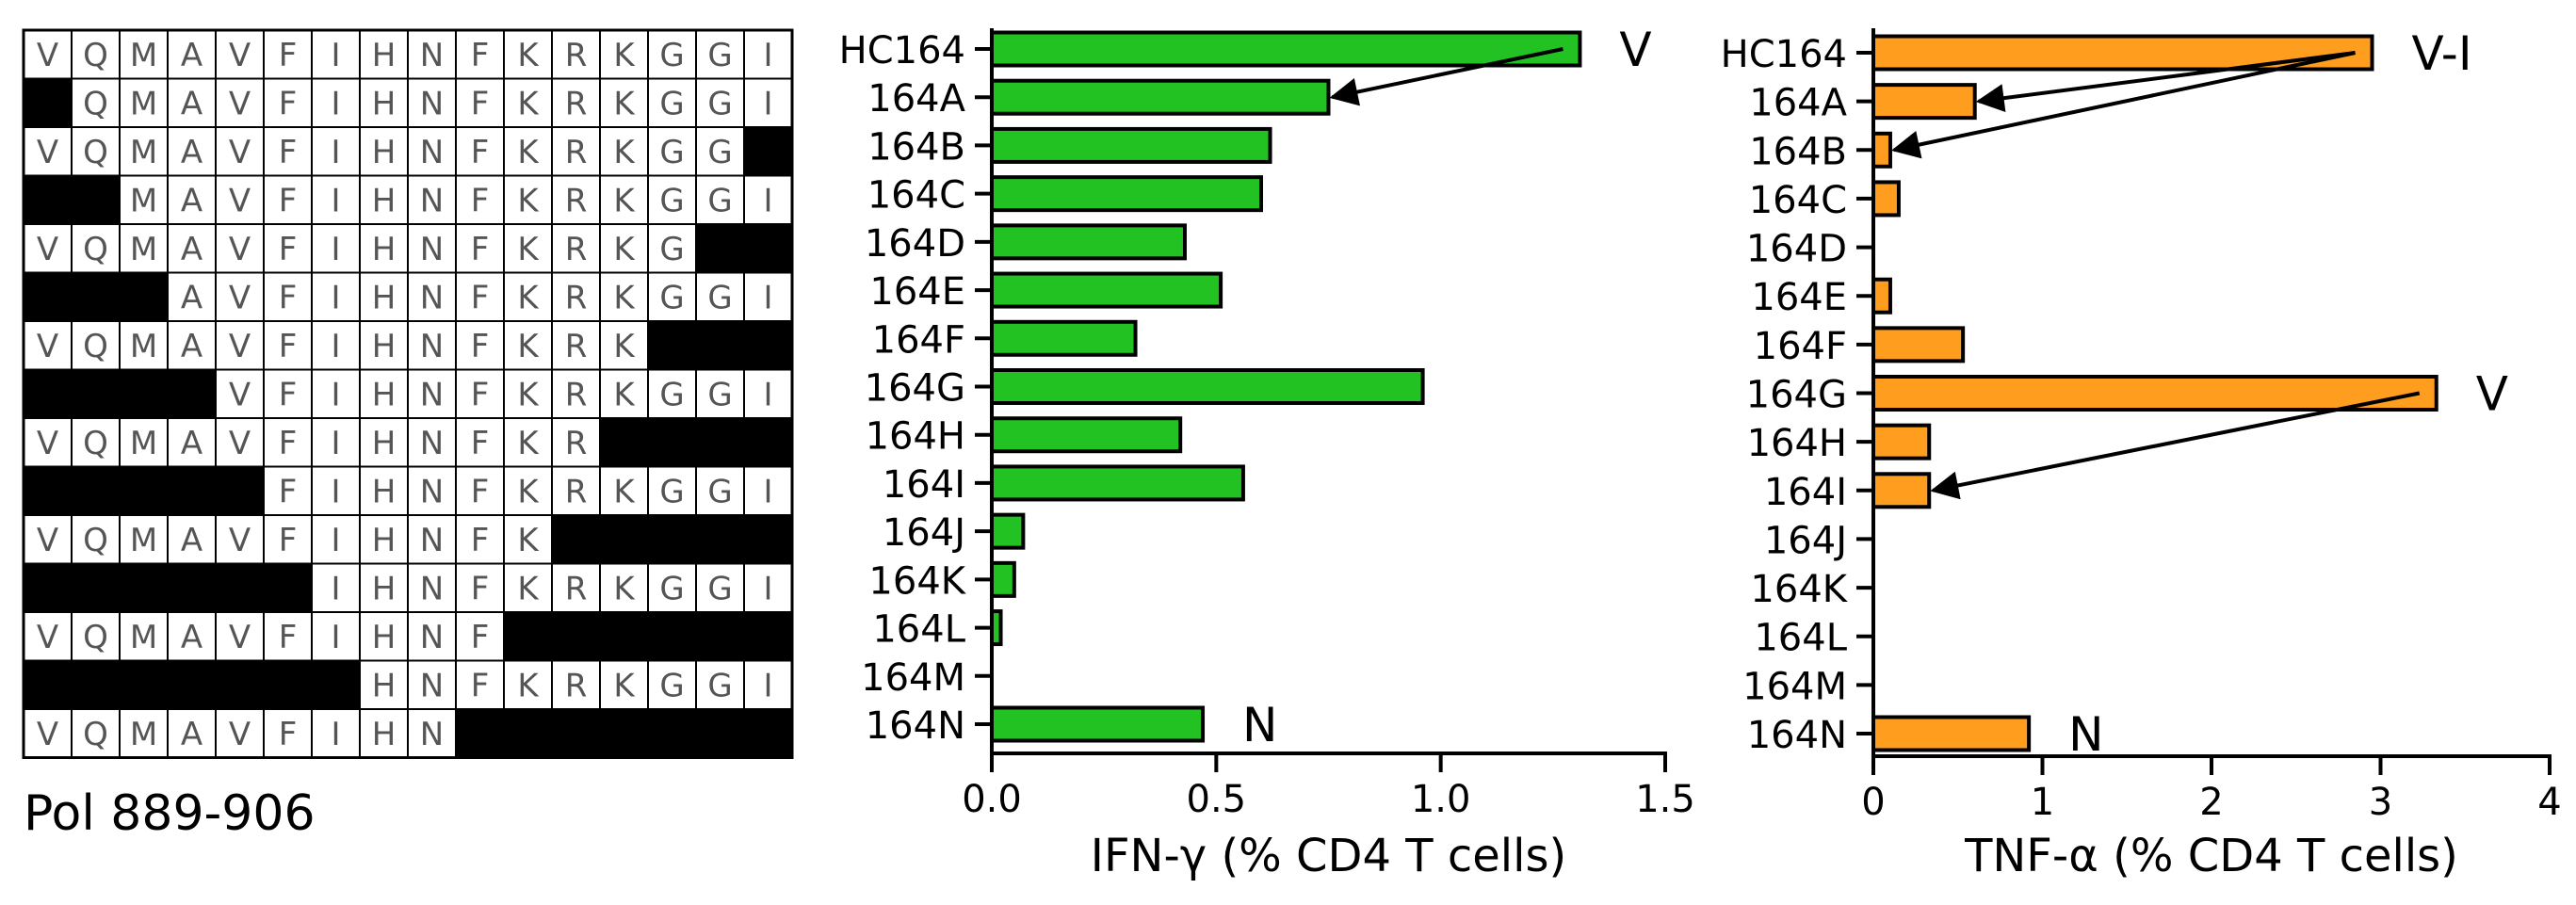 This screenshot has width=2576, height=905. Describe the element at coordinates (2042, 802) in the screenshot. I see `x-tick-label: 1` at that location.